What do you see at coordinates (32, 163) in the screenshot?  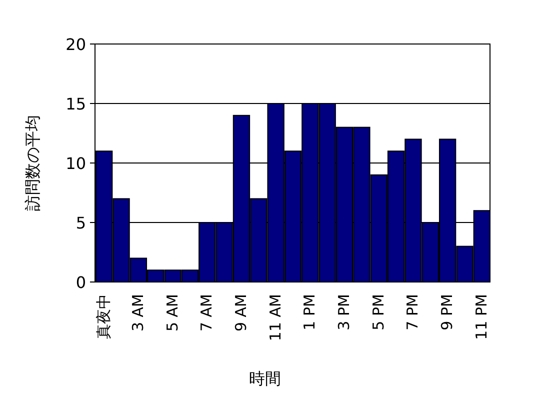 I see `y-axis-title: 訪問数の平均` at bounding box center [32, 163].